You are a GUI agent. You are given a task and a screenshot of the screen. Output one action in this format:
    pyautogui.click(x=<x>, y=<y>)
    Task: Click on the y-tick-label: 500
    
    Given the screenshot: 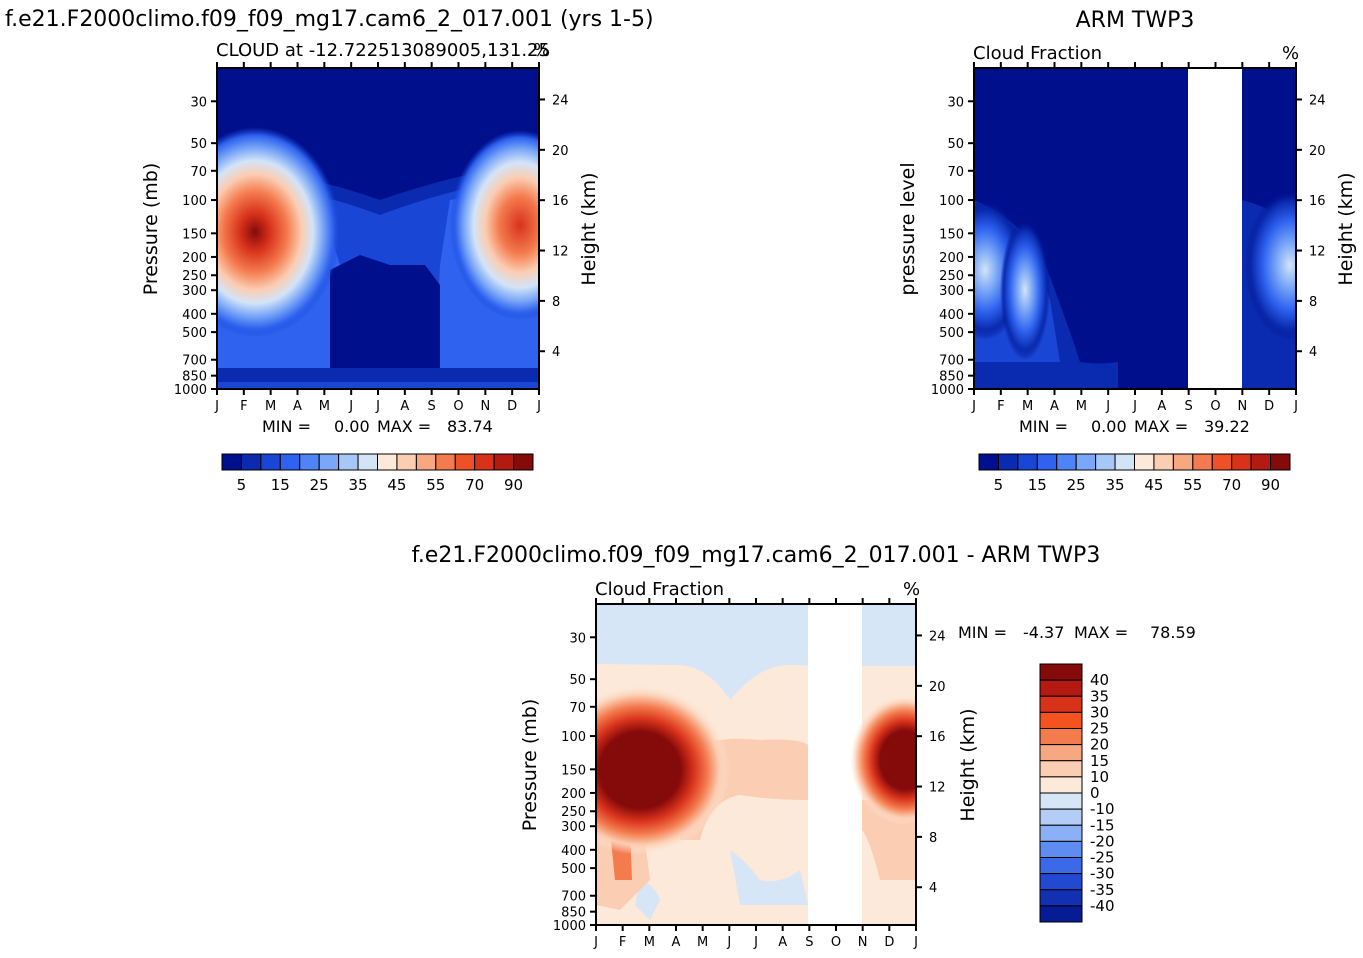 What is the action you would take?
    pyautogui.click(x=194, y=333)
    